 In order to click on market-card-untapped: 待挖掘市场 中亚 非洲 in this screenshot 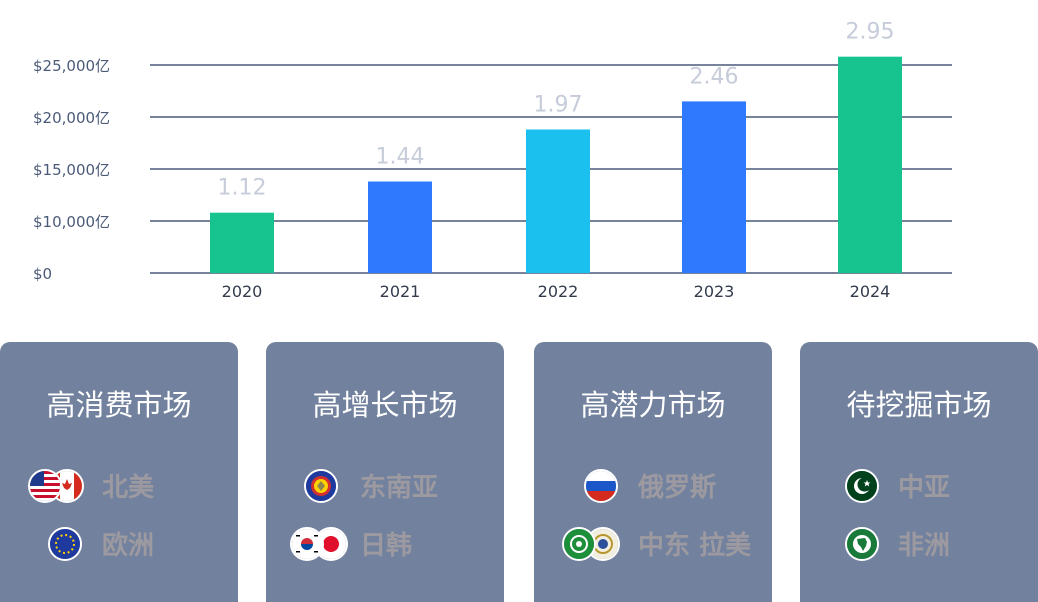, I will do `click(919, 472)`.